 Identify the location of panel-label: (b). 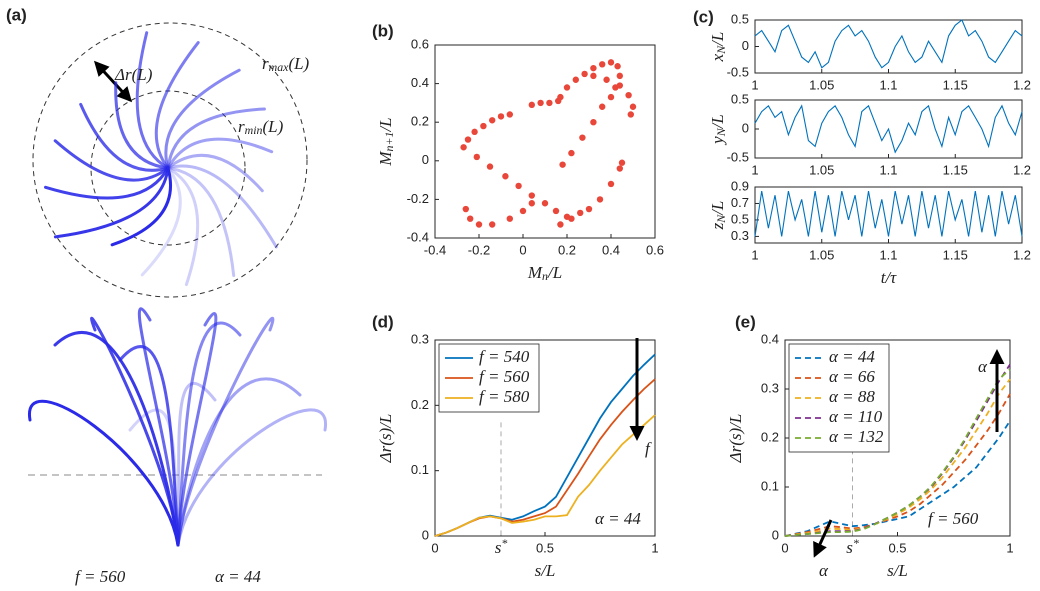
(383, 30).